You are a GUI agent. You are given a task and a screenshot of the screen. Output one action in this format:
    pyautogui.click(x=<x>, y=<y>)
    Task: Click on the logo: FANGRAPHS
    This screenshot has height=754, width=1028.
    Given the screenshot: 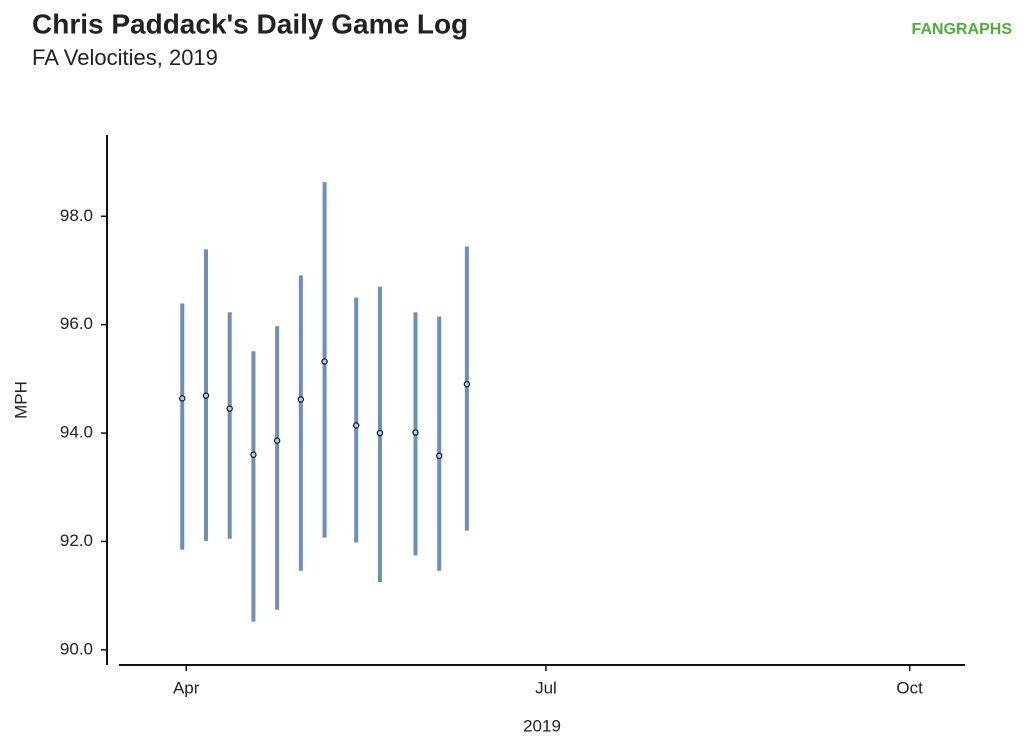 What is the action you would take?
    pyautogui.click(x=962, y=29)
    